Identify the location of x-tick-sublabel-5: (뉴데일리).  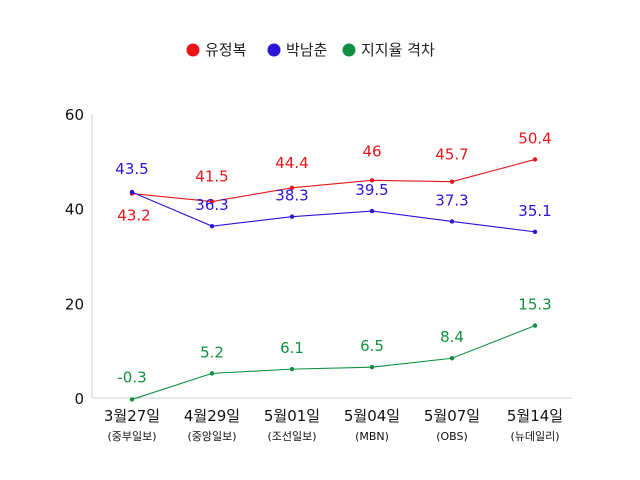
(534, 436).